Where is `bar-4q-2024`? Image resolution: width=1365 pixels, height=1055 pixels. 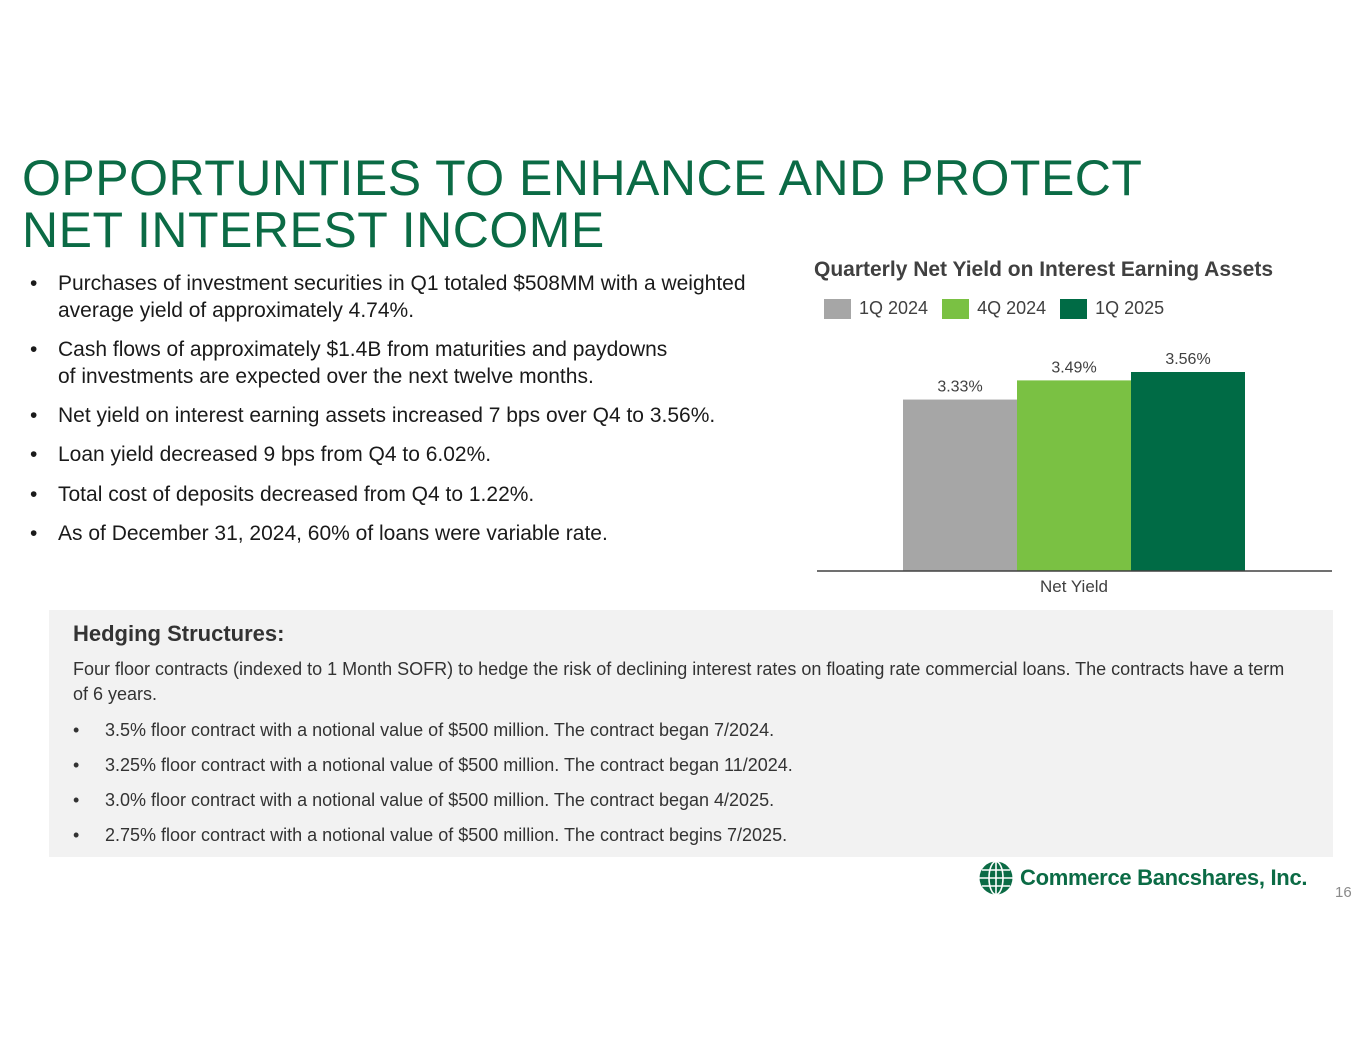
bar-4q-2024 is located at coordinates (1074, 475).